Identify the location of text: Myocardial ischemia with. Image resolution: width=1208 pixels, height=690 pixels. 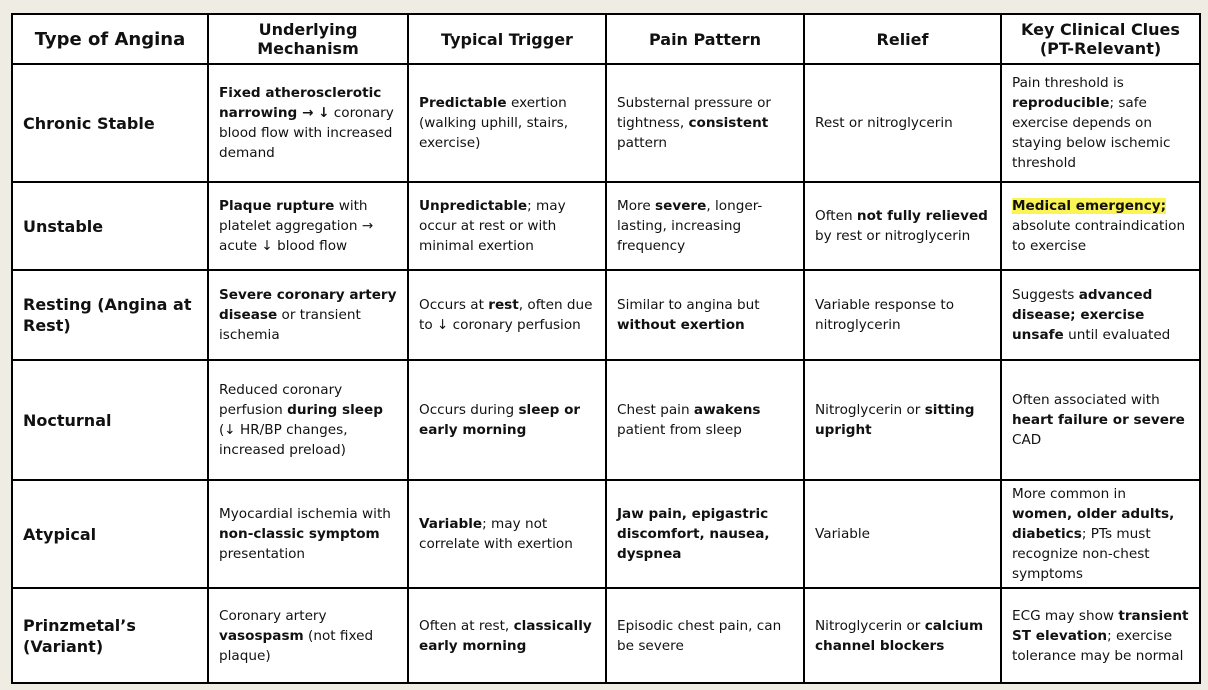
(305, 514).